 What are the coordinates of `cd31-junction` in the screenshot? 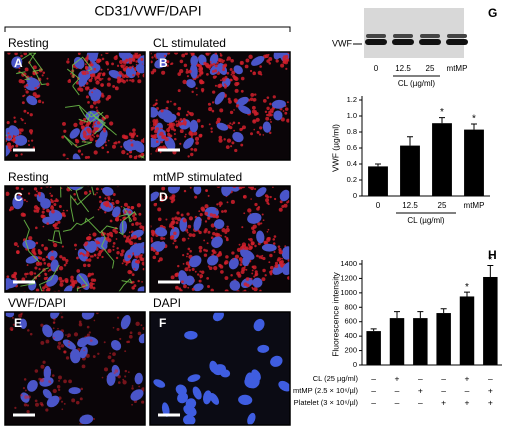 It's located at (82, 67).